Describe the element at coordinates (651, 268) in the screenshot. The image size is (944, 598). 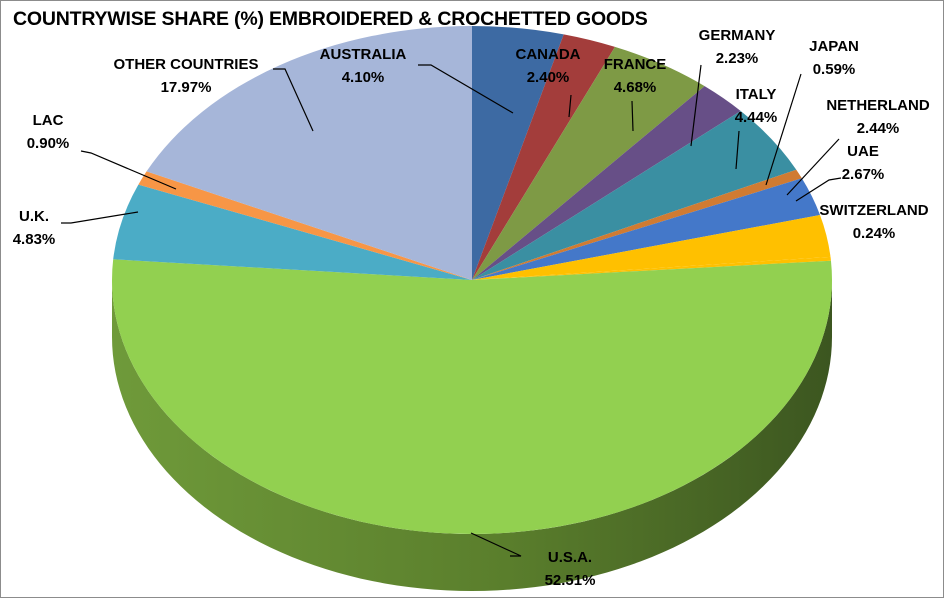
I see `pie-slice-switzerland` at that location.